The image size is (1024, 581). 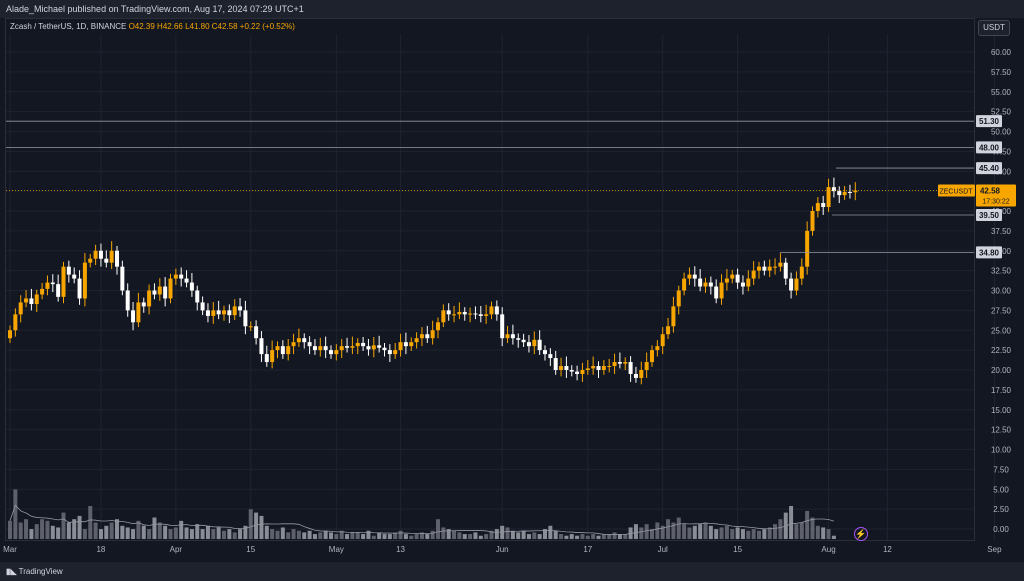 I want to click on x-tick-label: 18, so click(x=100, y=549).